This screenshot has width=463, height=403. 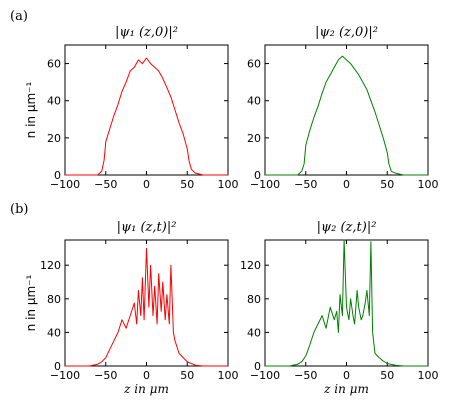 I want to click on chart-title: |ψ₂ (z,0)|², so click(x=346, y=32).